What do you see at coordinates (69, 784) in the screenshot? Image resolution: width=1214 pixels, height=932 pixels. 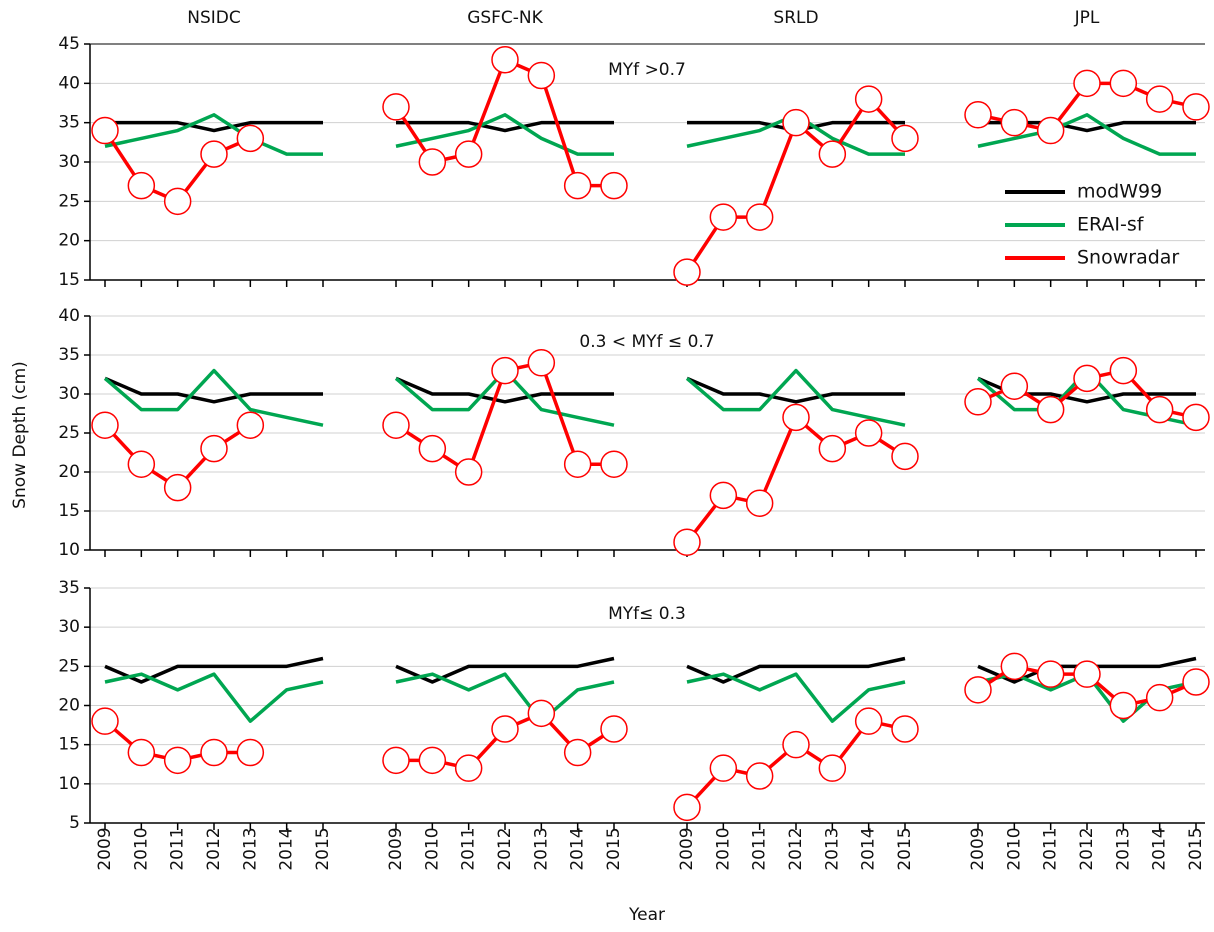 I see `y-tick-label: 10` at bounding box center [69, 784].